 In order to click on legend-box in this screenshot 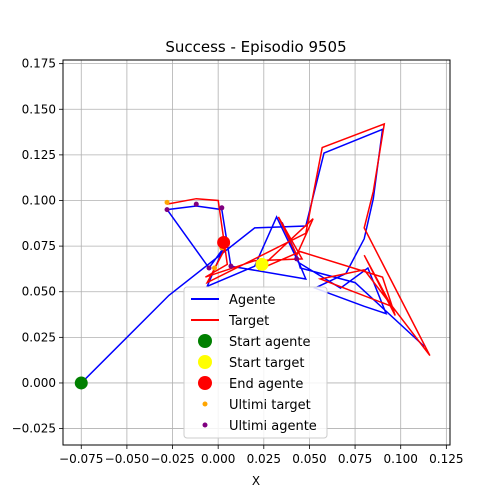, I will do `click(255, 362)`.